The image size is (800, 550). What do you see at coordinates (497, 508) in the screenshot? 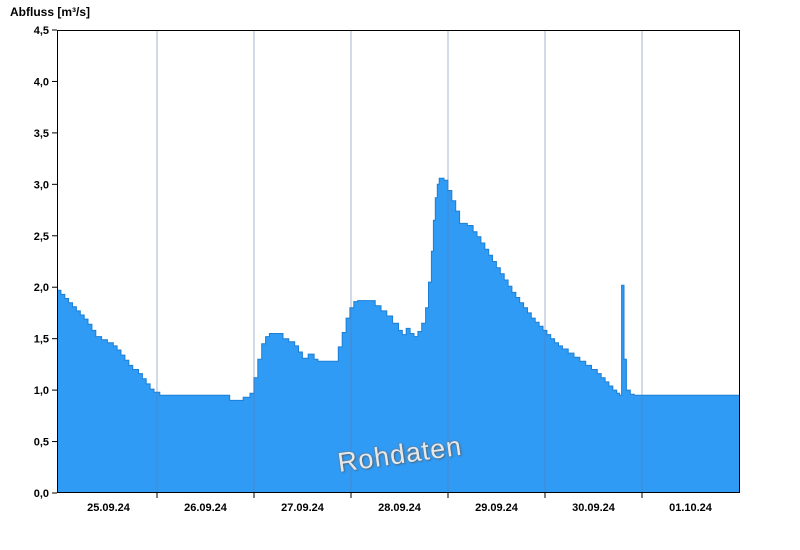
I see `x-date-label-4: 29.09.24` at bounding box center [497, 508].